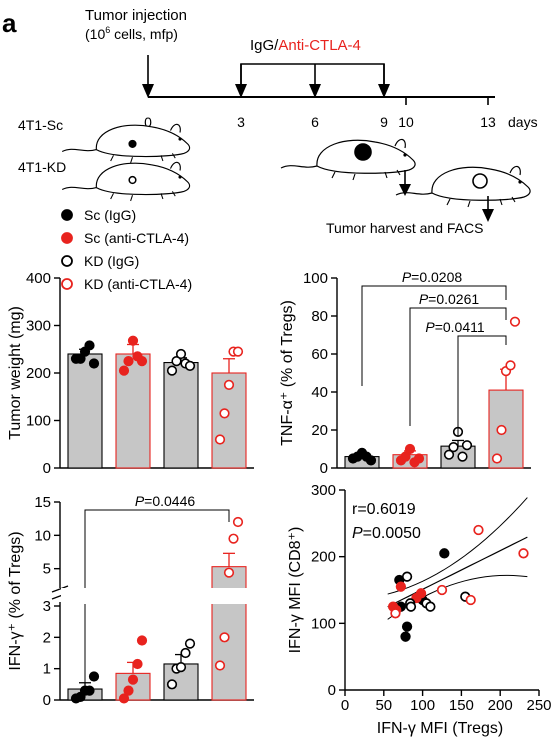 The height and width of the screenshot is (740, 558). What do you see at coordinates (400, 143) in the screenshot?
I see `mouse-harvest-sc-ear` at bounding box center [400, 143].